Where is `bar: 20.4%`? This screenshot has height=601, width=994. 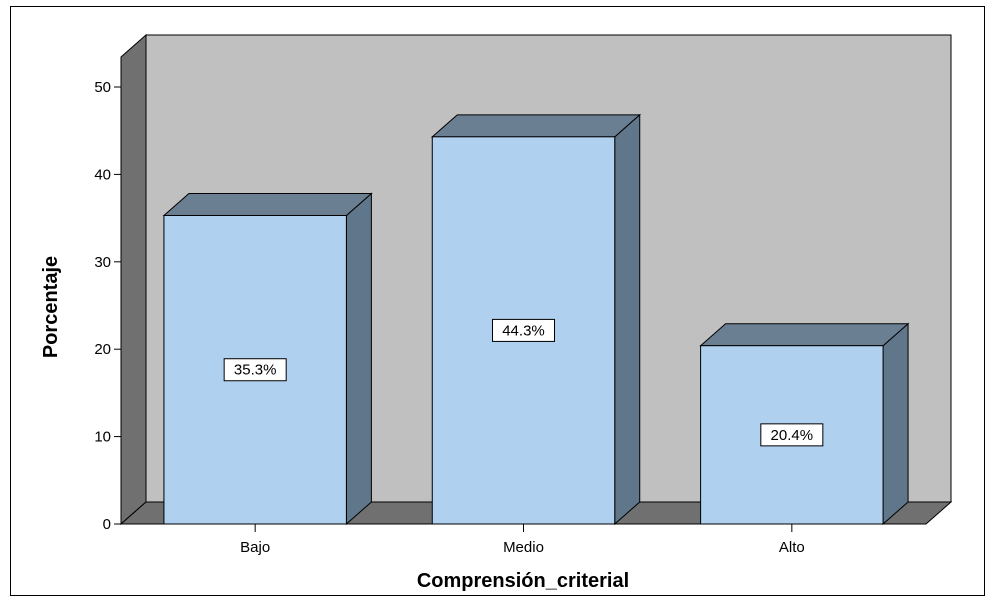 bar: 20.4% is located at coordinates (804, 424).